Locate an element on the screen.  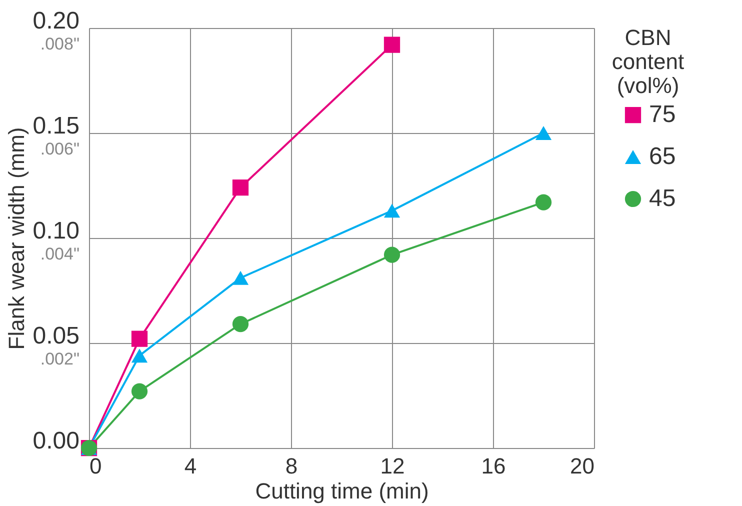
y-tick-label: 0.05 is located at coordinates (56, 336).